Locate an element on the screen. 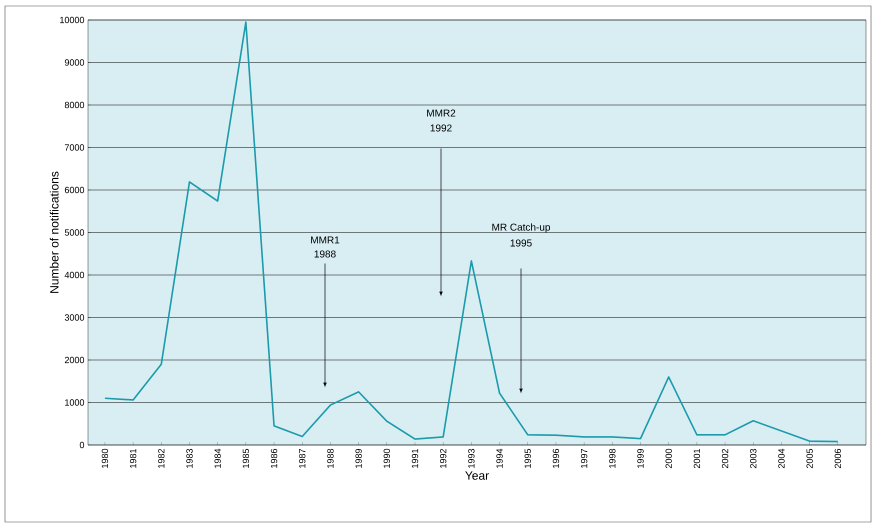 Image resolution: width=877 pixels, height=527 pixels. x-tick-label: 1999 is located at coordinates (640, 458).